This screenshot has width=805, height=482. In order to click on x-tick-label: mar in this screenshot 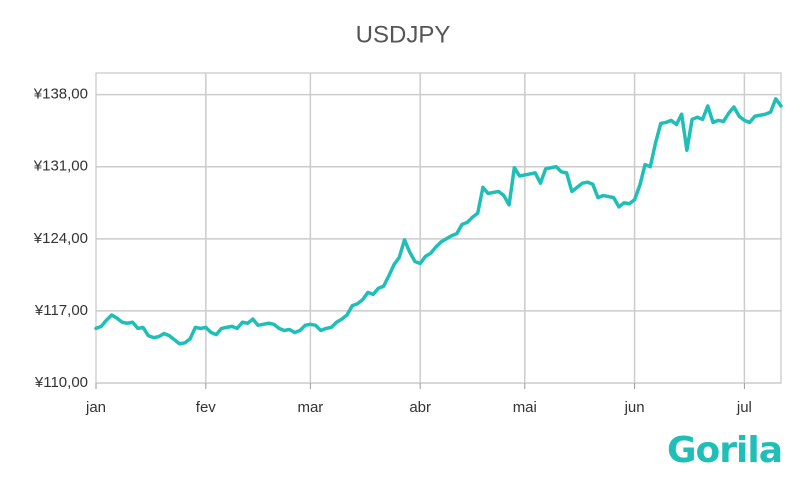, I will do `click(310, 407)`.